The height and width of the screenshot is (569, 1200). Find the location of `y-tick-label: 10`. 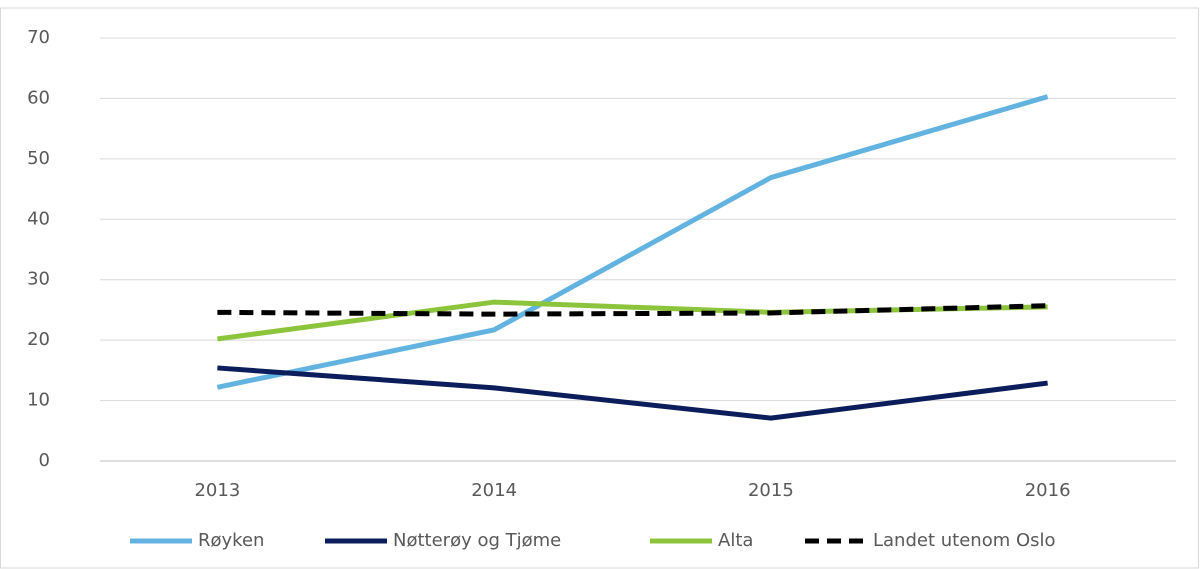

y-tick-label: 10 is located at coordinates (38, 400).